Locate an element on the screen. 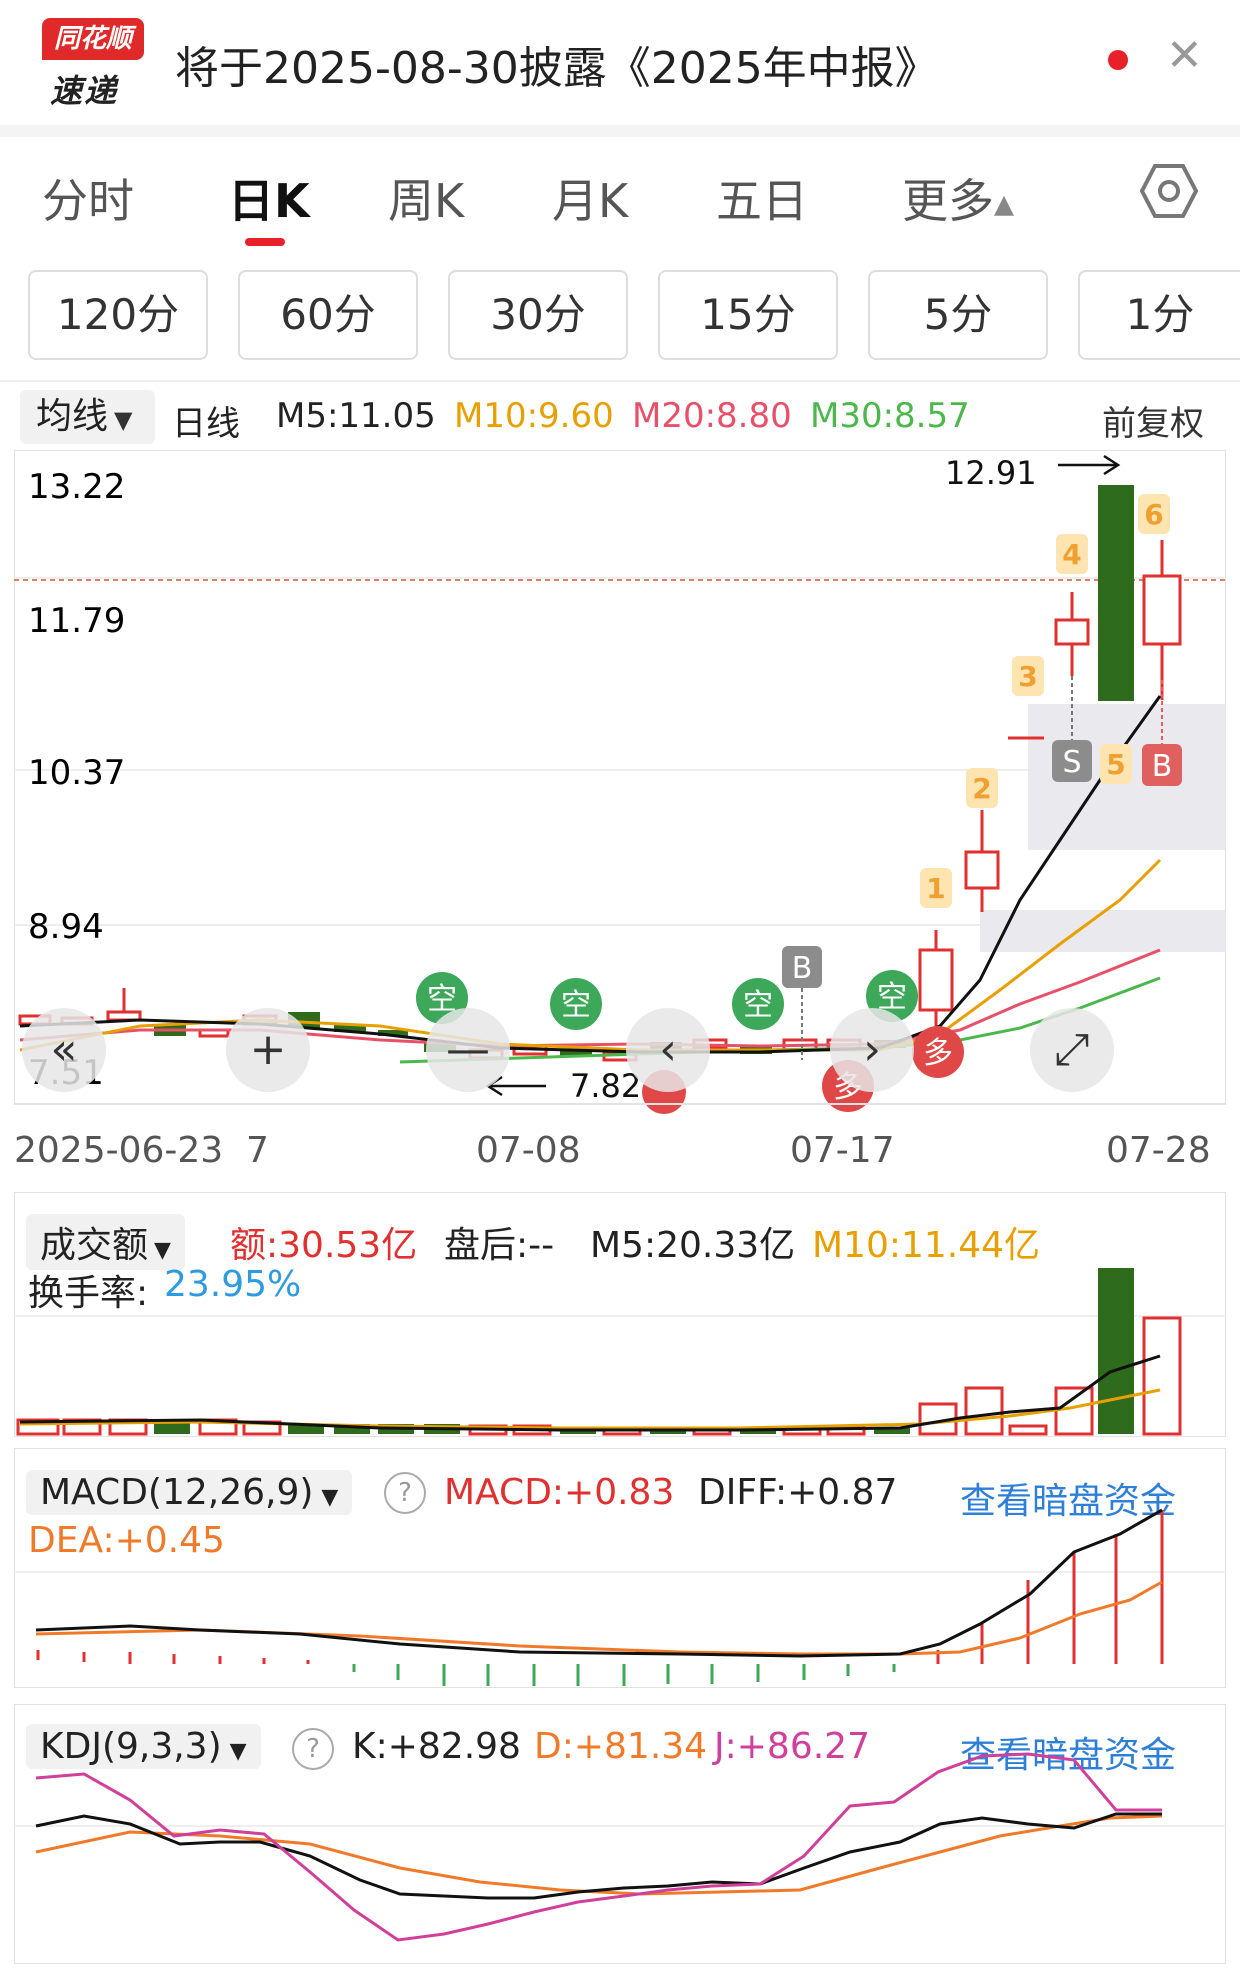  high-price-label: 12.91 is located at coordinates (991, 473).